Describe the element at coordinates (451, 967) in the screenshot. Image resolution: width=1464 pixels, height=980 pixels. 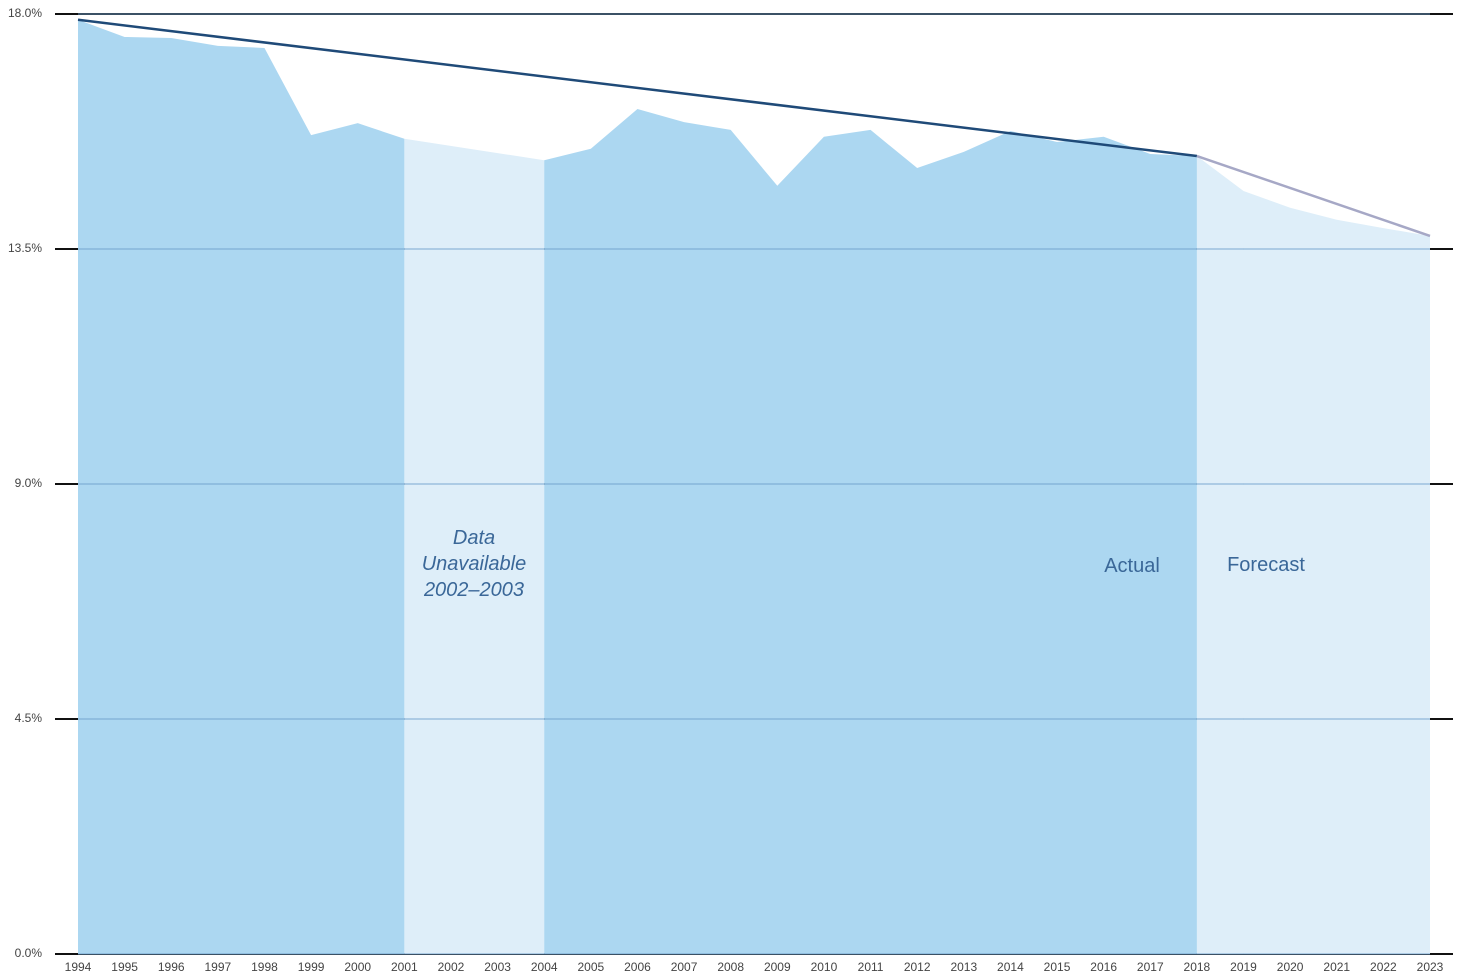
I see `x-tick-label: 2002` at that location.